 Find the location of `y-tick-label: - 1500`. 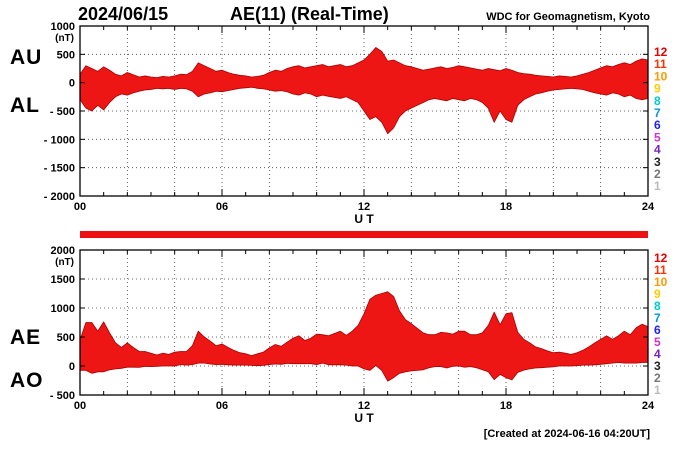

y-tick-label: - 1500 is located at coordinates (59, 169).